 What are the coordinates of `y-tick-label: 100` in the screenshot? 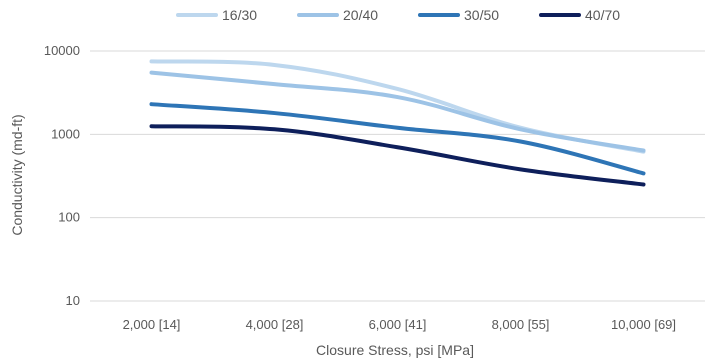 It's located at (69, 217).